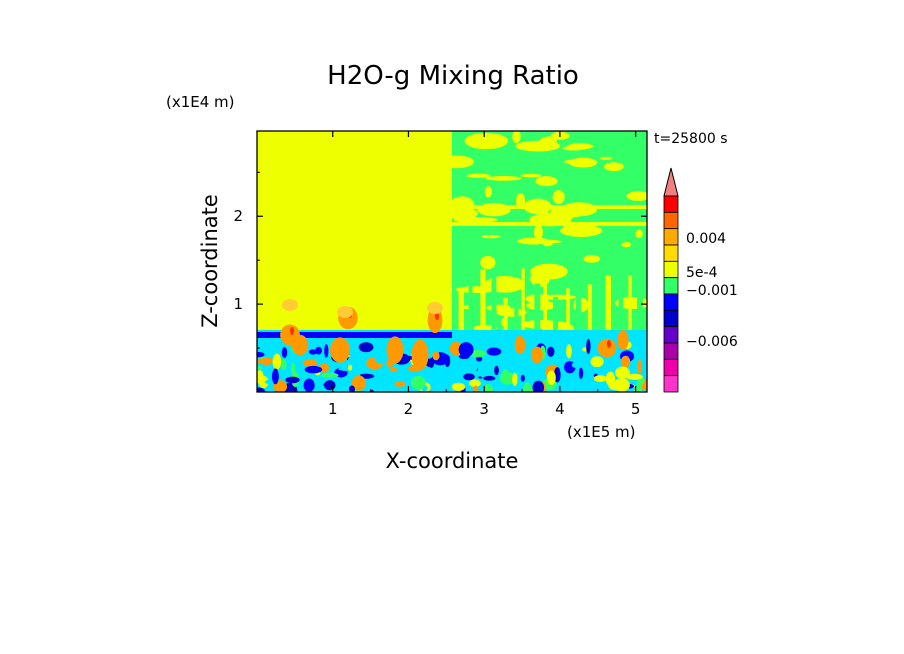 This screenshot has width=904, height=654. I want to click on x-tick-label: 1, so click(333, 409).